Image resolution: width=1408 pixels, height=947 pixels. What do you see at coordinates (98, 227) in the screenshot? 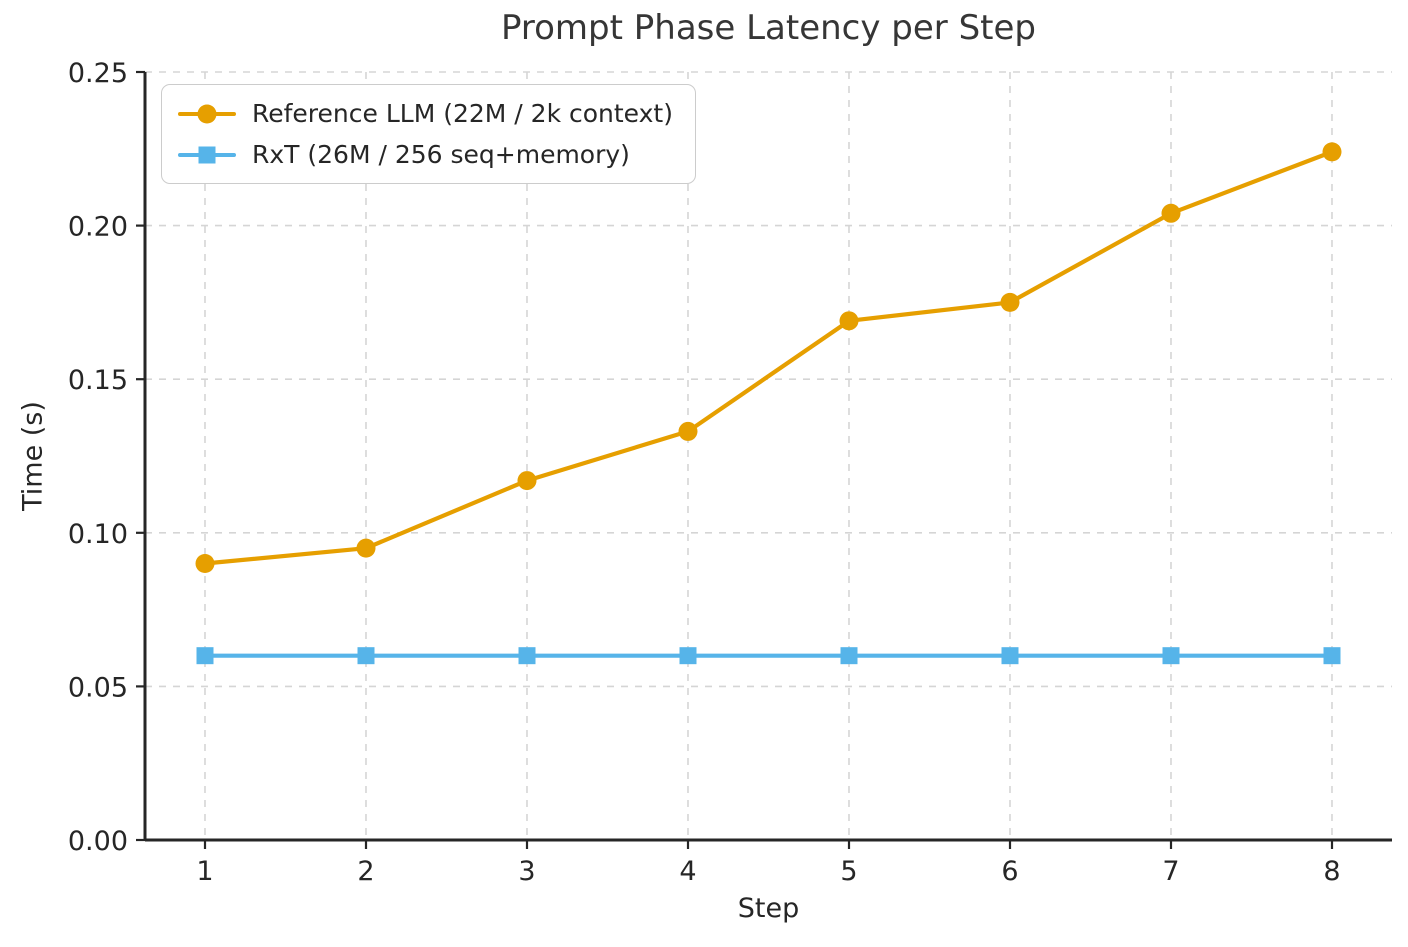
I see `y-tick-label: 0.20` at bounding box center [98, 227].